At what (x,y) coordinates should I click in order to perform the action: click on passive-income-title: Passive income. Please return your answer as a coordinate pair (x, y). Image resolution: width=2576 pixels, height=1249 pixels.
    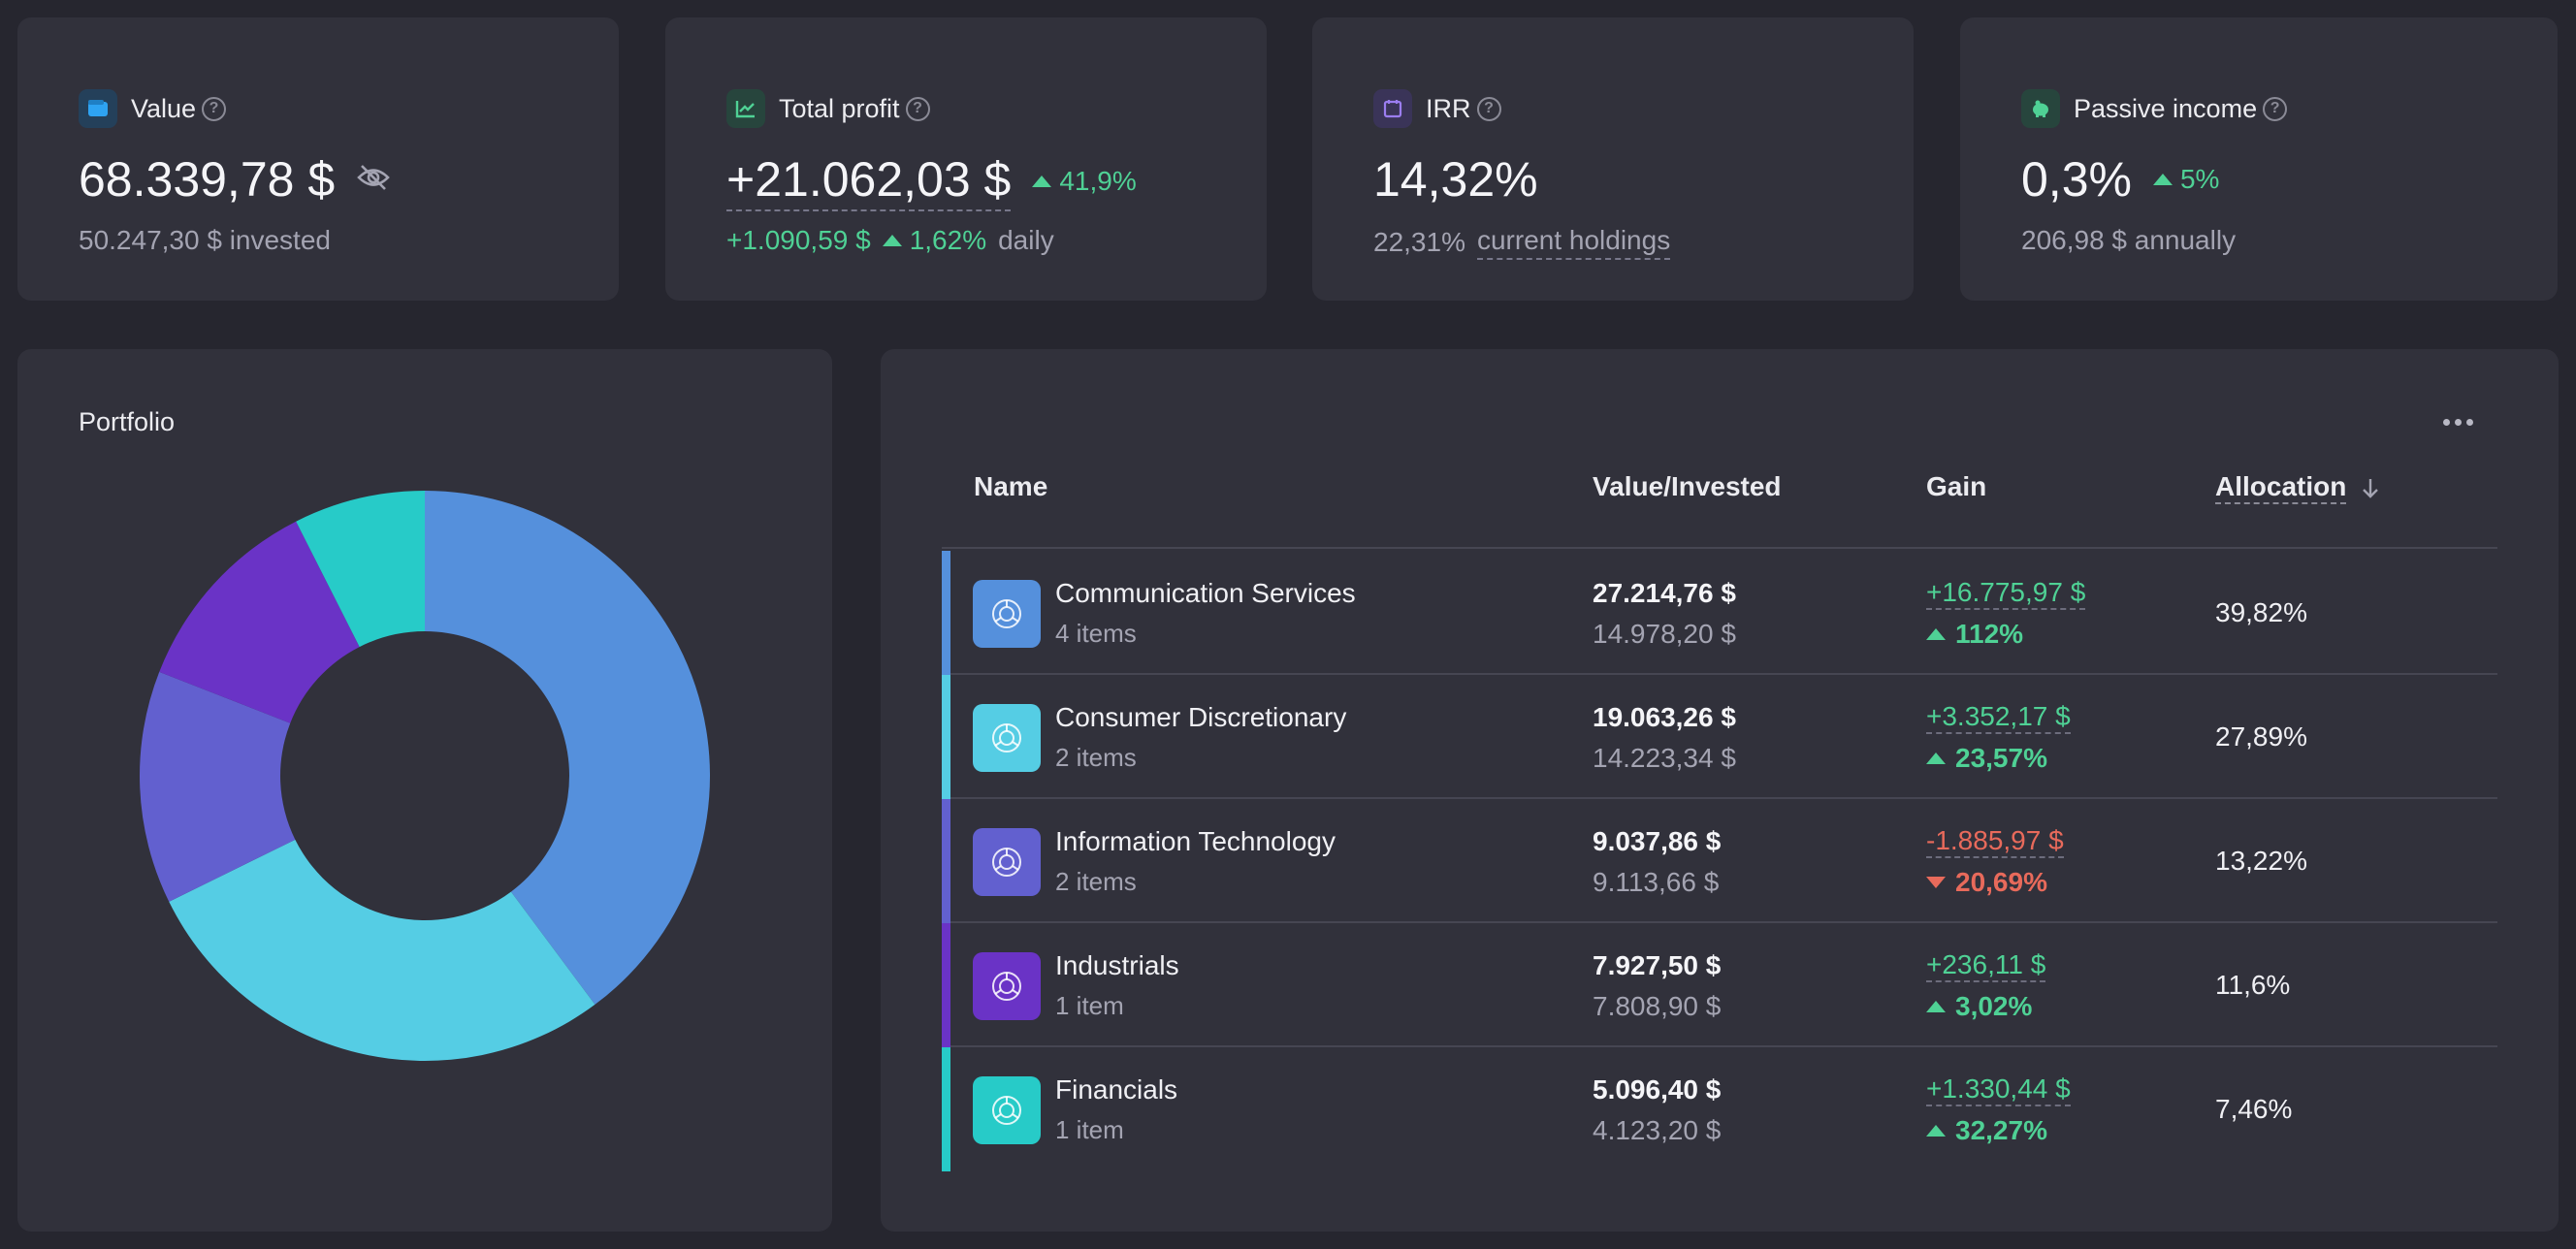
    Looking at the image, I should click on (2166, 108).